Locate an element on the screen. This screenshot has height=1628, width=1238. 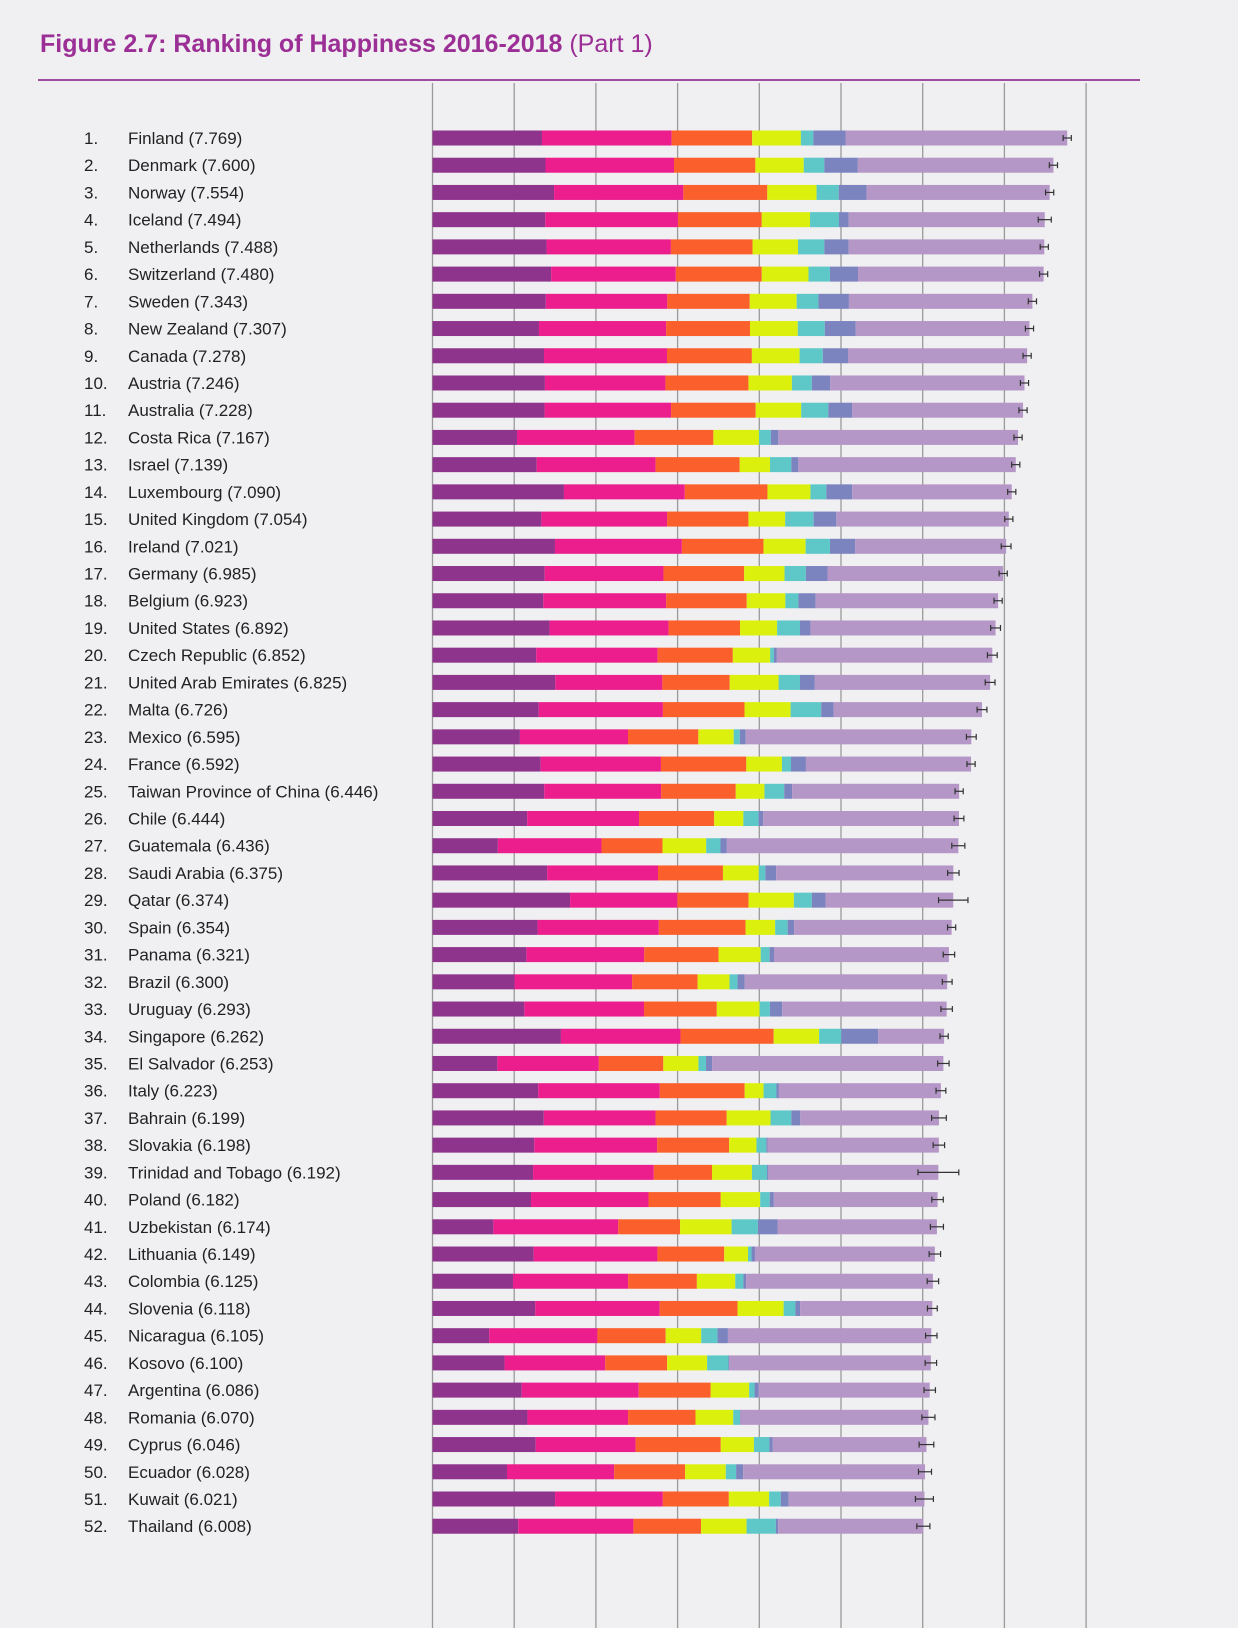
bar-row: 40. Poland (6.182) is located at coordinates (514, 1200).